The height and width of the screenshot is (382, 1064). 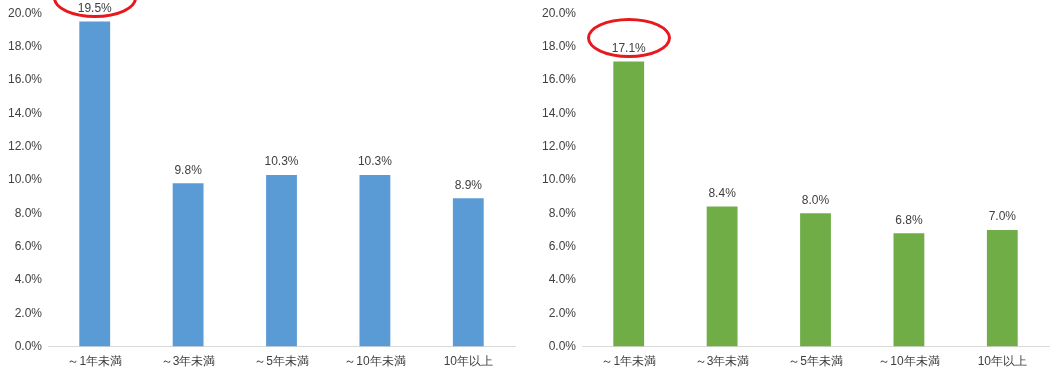 What do you see at coordinates (815, 199) in the screenshot?
I see `data-label: 8.0%` at bounding box center [815, 199].